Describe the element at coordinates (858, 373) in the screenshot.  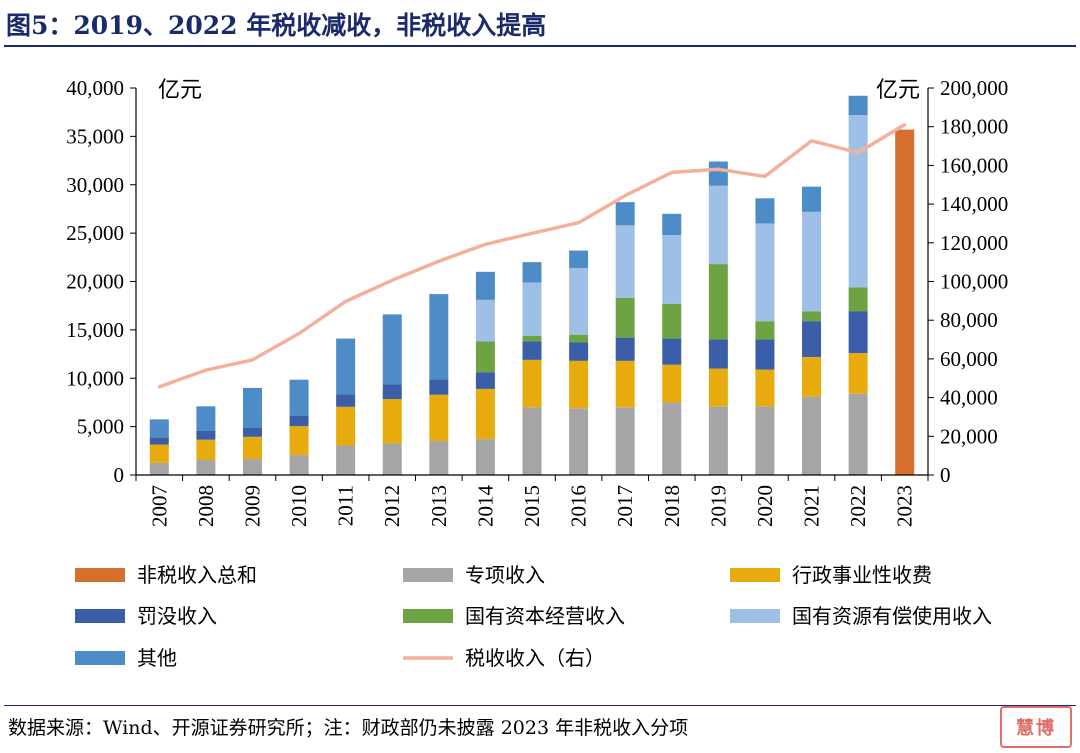
I see `bar-行政事业性收费-2022` at that location.